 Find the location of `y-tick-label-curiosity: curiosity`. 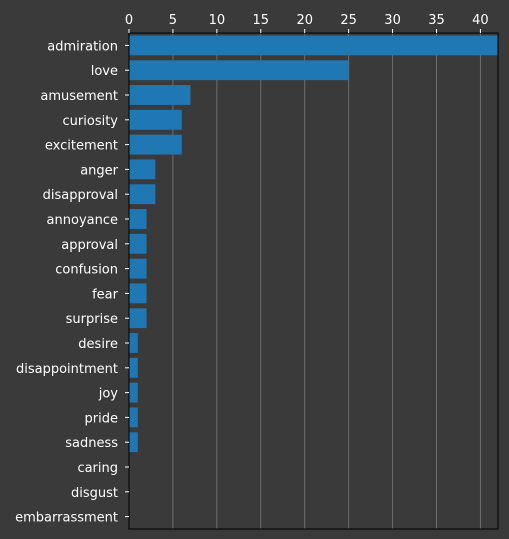

y-tick-label-curiosity: curiosity is located at coordinates (91, 121).